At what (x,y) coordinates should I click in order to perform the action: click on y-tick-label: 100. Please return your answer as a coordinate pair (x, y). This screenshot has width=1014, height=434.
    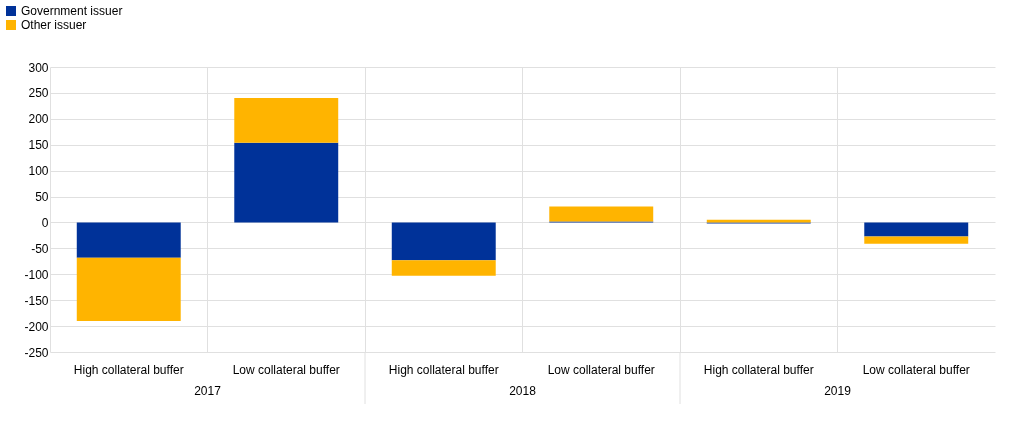
    Looking at the image, I should click on (38, 171).